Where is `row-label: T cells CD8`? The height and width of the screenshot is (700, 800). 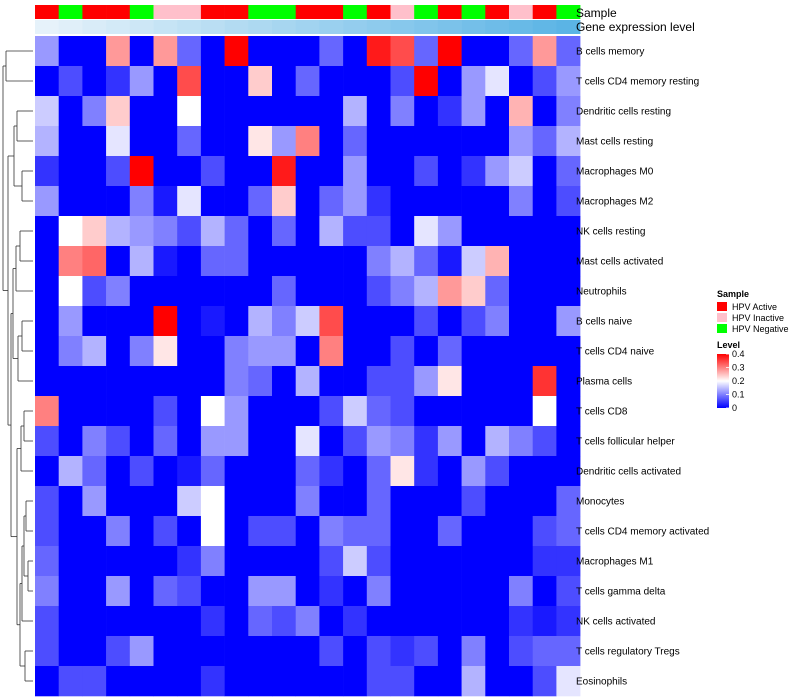
row-label: T cells CD8 is located at coordinates (602, 412).